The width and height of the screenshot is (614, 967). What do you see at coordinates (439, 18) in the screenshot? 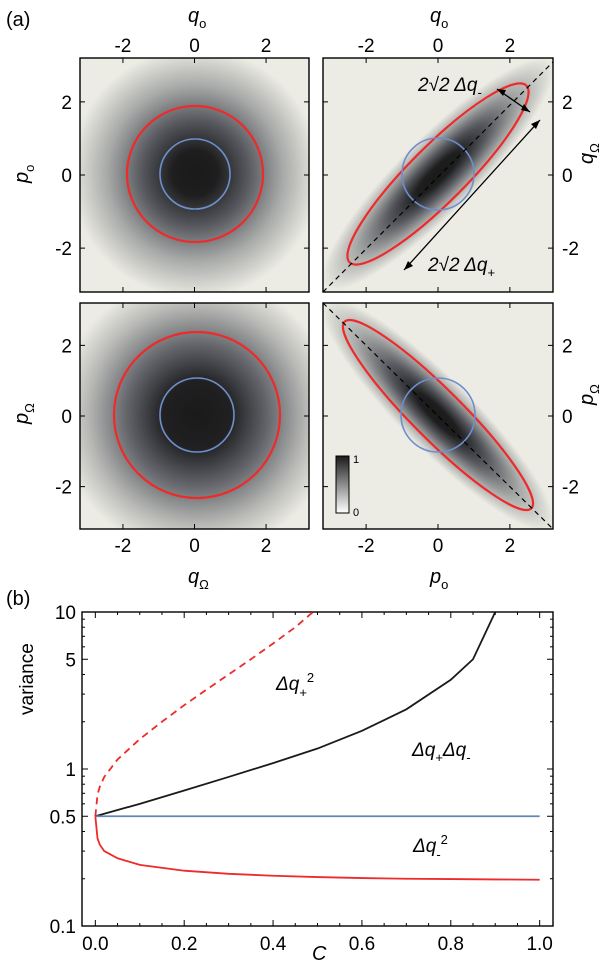
I see `axis-label-top-right-top: qo` at bounding box center [439, 18].